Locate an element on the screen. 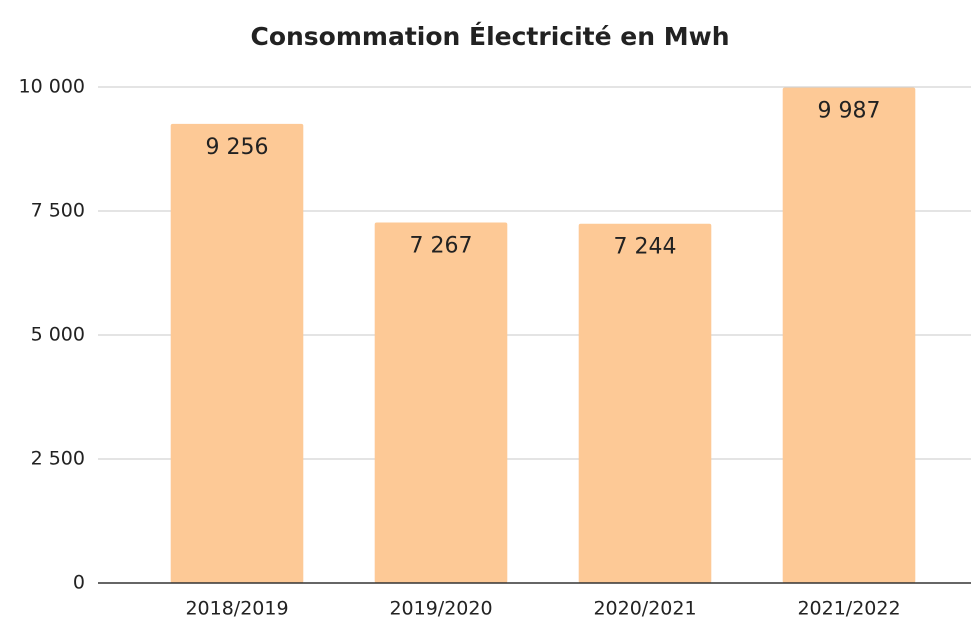 Image resolution: width=971 pixels, height=621 pixels. y-tick-label: 10 000 is located at coordinates (52, 87).